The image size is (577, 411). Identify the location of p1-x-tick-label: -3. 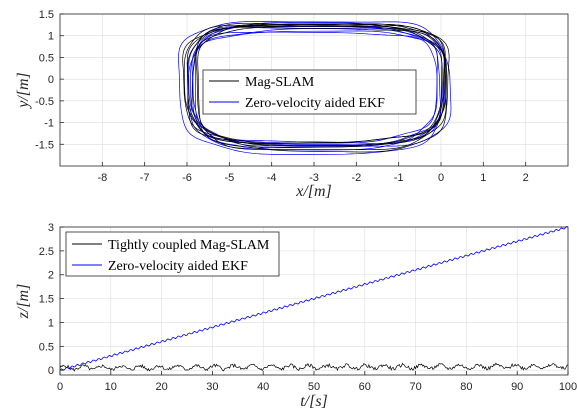
(314, 178).